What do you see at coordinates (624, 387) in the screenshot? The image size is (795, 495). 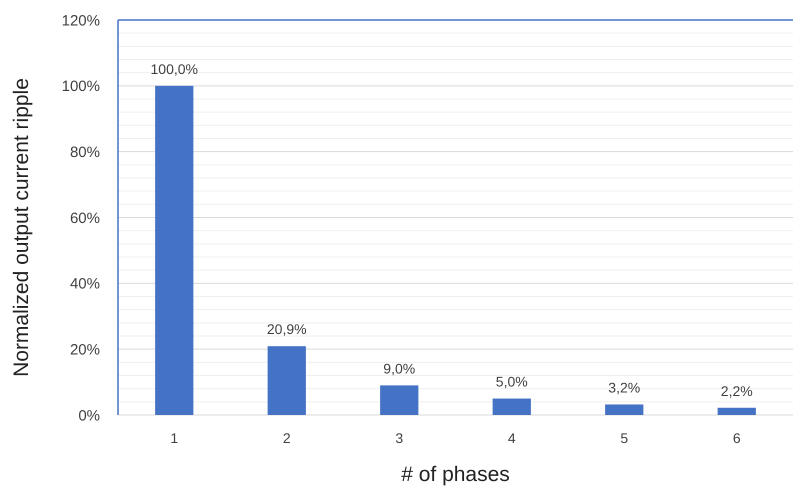 I see `data-label: 3,2%` at bounding box center [624, 387].